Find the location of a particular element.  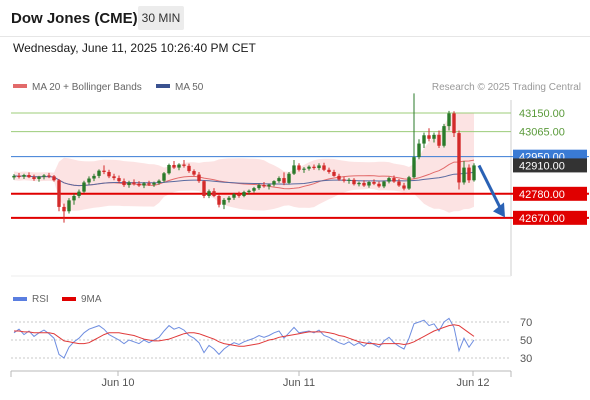

current-price-tag is located at coordinates (550, 165).